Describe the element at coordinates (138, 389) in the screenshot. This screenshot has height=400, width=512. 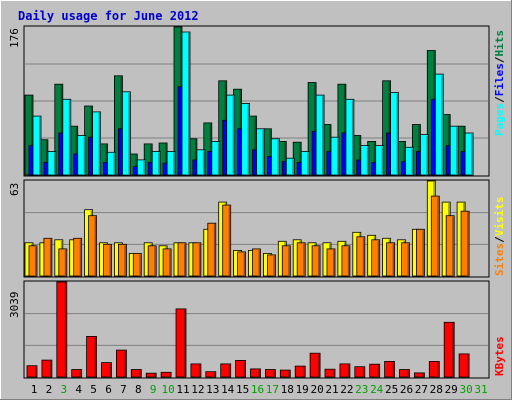
I see `day-label-8: 8` at that location.